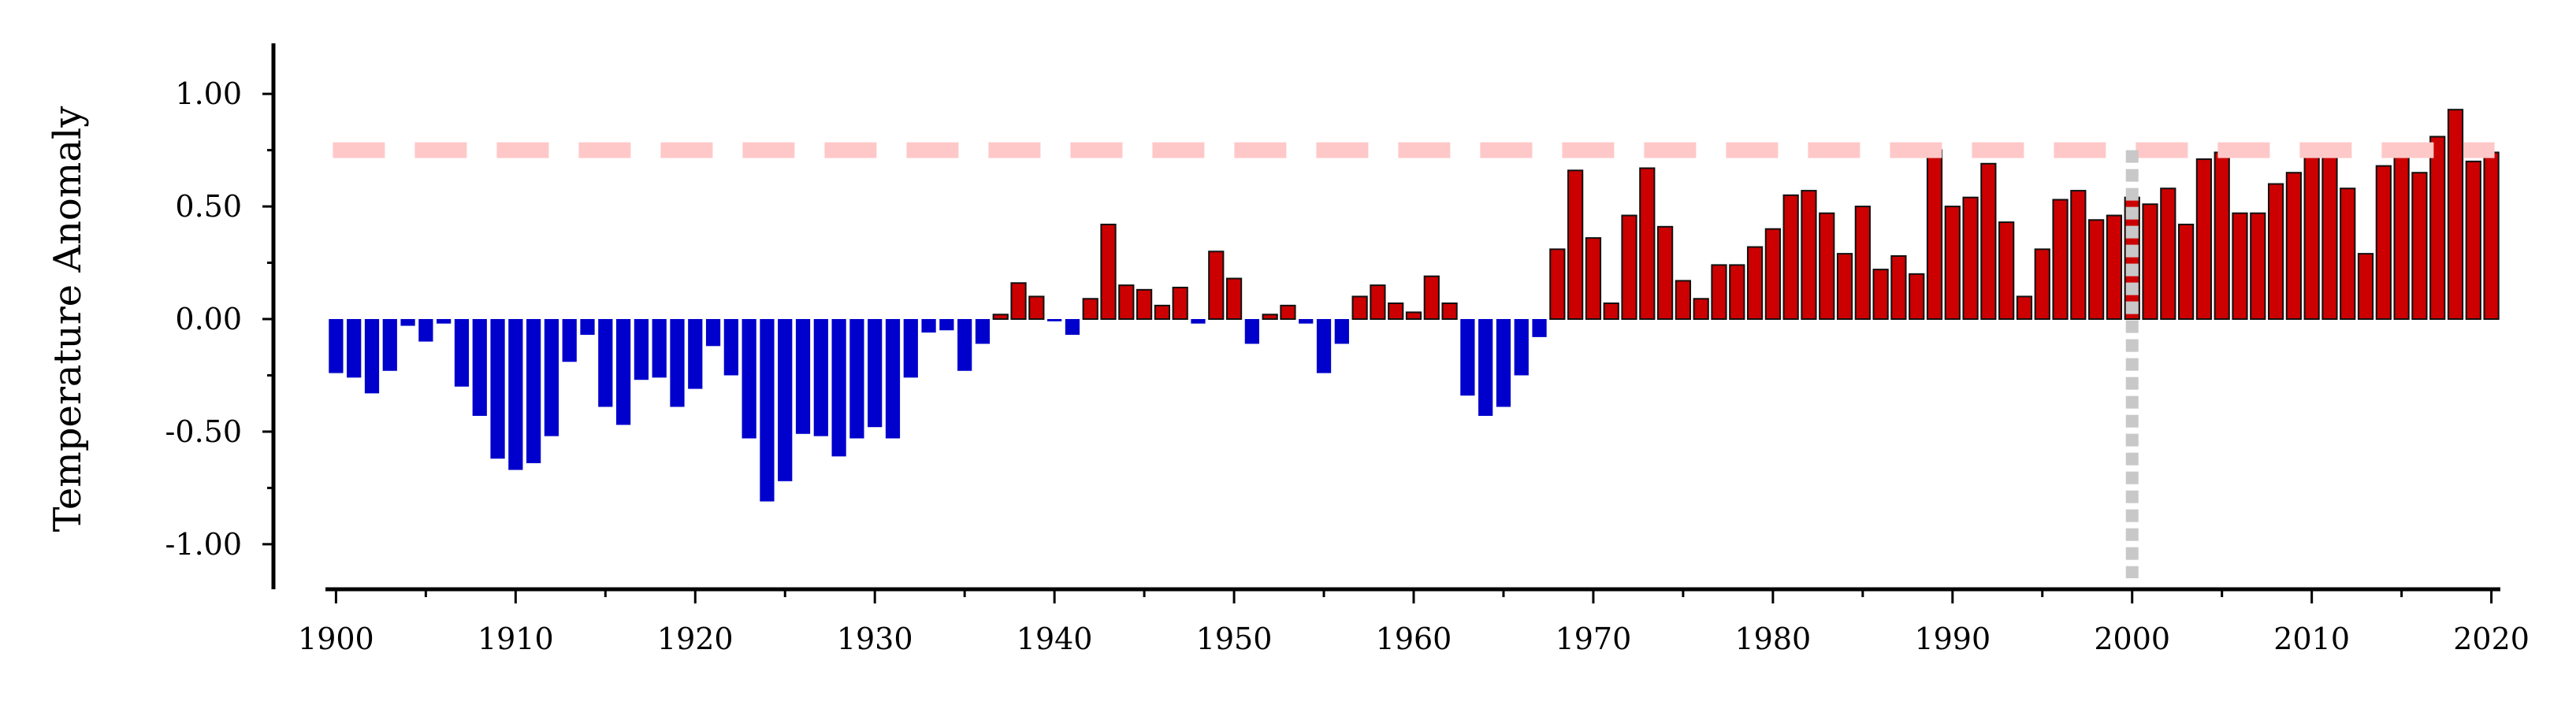 This screenshot has height=709, width=2576. I want to click on bar-1994, so click(2024, 308).